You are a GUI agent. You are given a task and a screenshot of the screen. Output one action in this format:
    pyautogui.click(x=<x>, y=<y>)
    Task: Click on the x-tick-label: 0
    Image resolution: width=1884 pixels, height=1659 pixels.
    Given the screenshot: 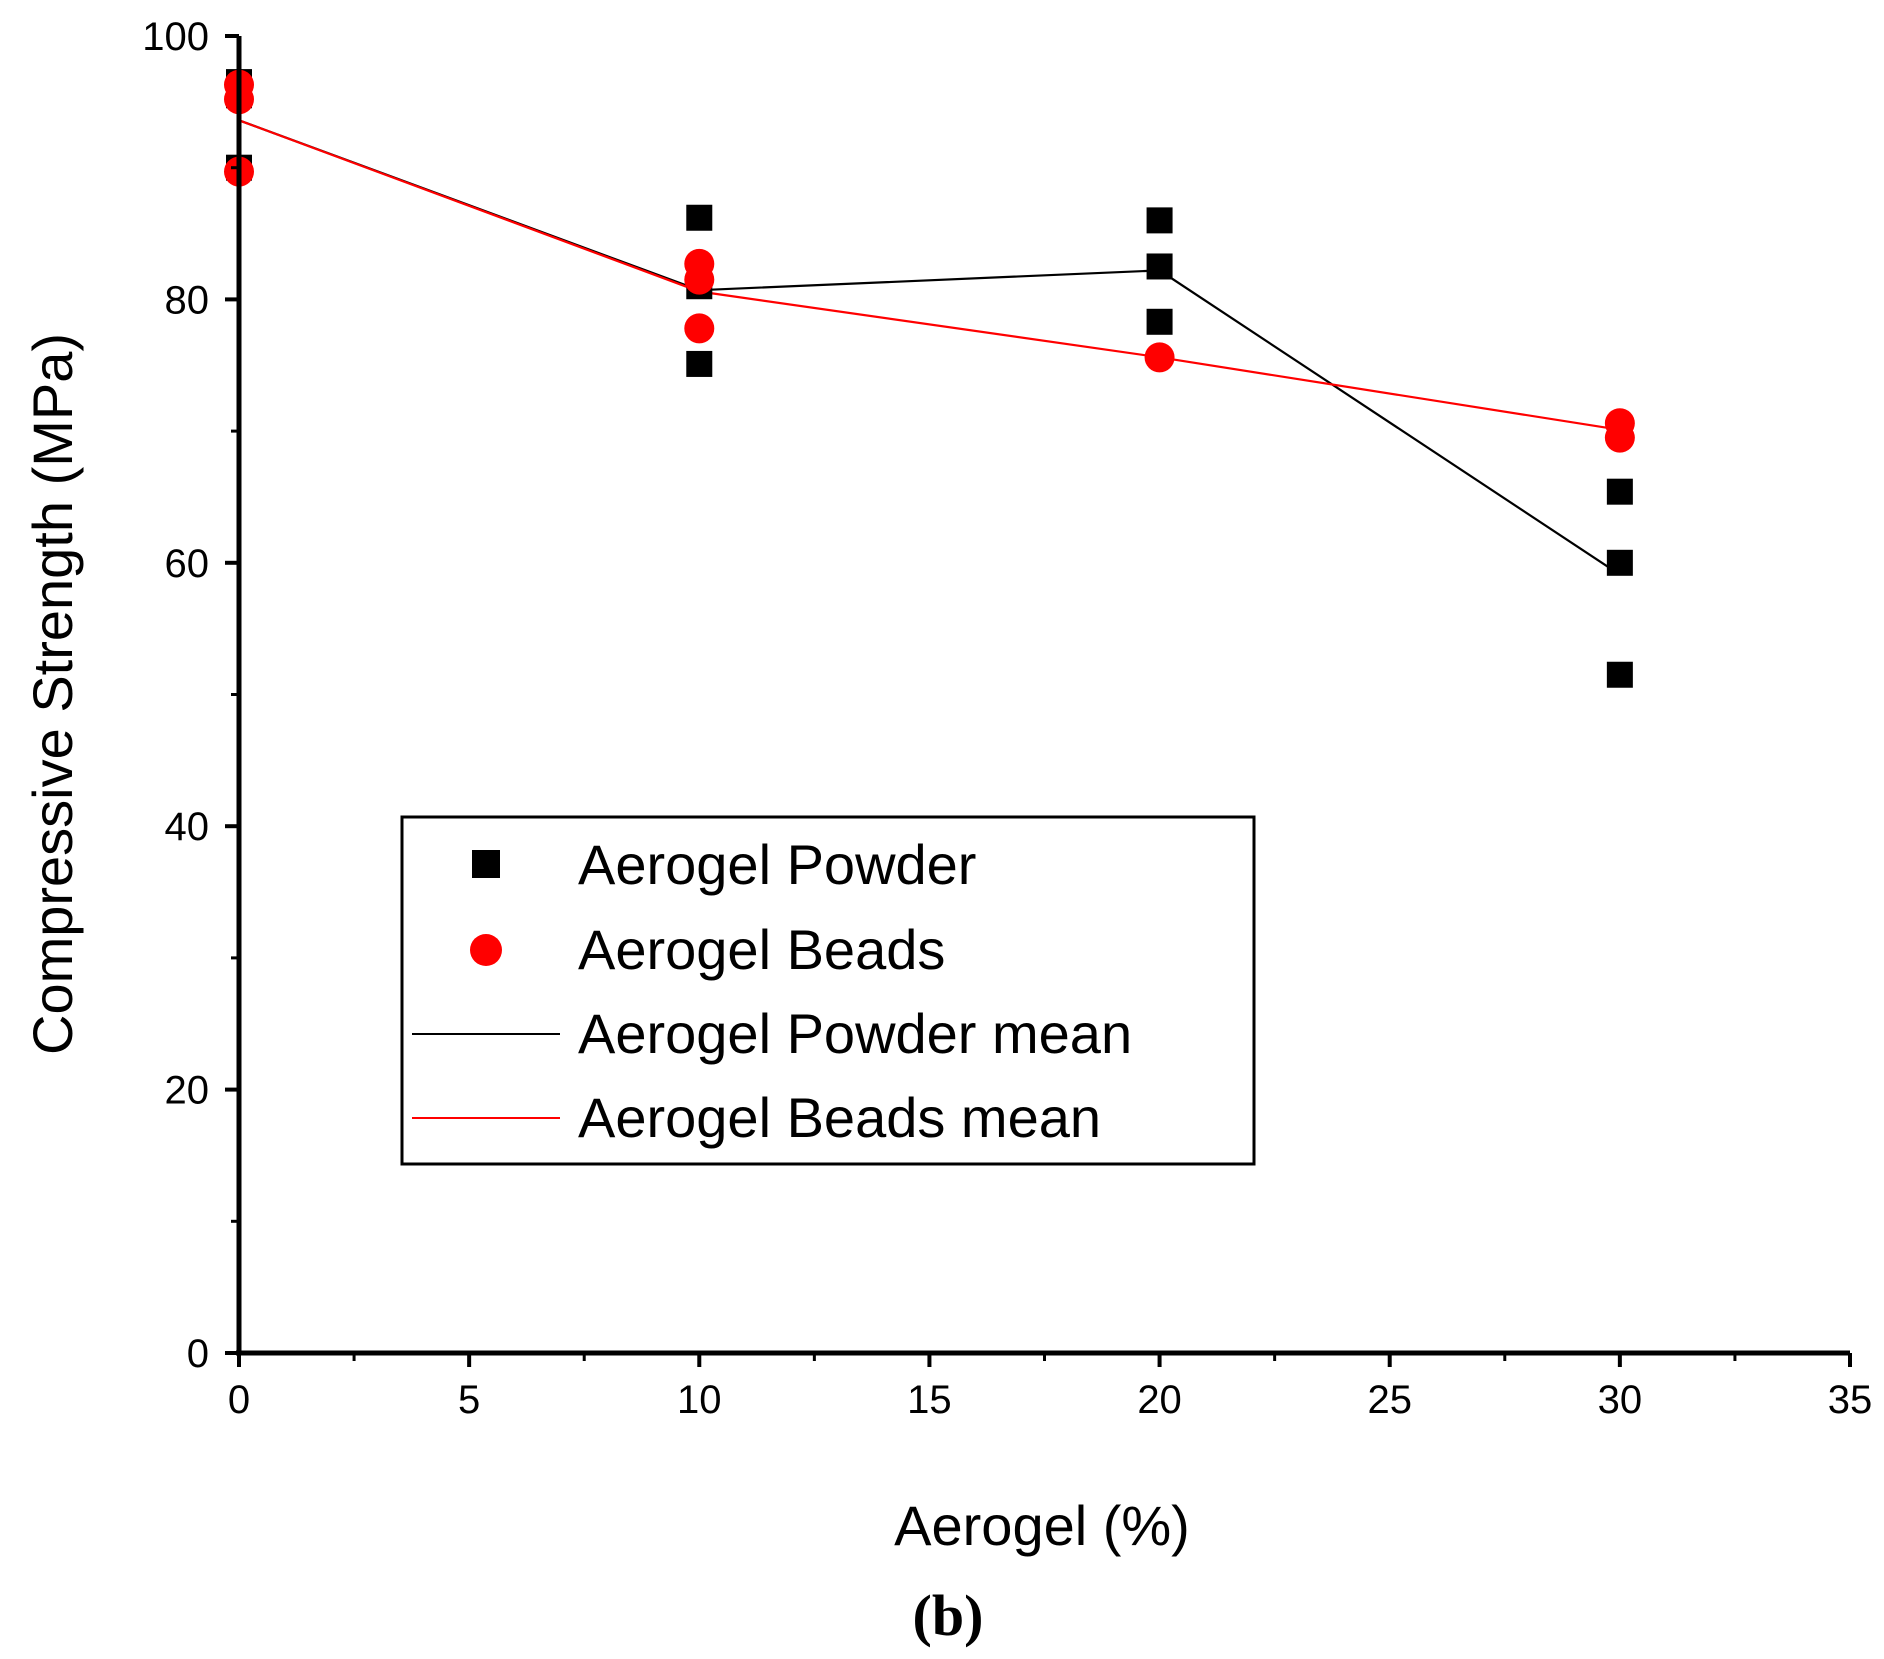 What is the action you would take?
    pyautogui.click(x=239, y=1400)
    